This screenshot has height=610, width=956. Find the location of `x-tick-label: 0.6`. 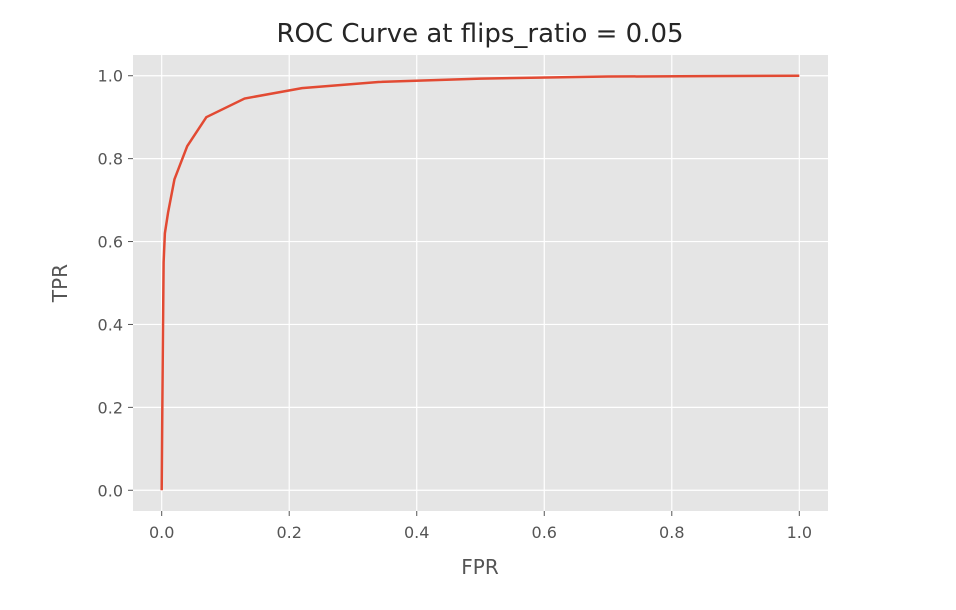

x-tick-label: 0.6 is located at coordinates (544, 532).